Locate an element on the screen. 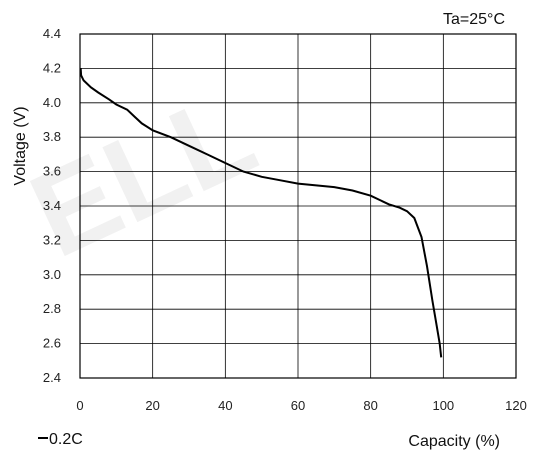 The image size is (537, 458). y-tick-label: 2.6 is located at coordinates (52, 343).